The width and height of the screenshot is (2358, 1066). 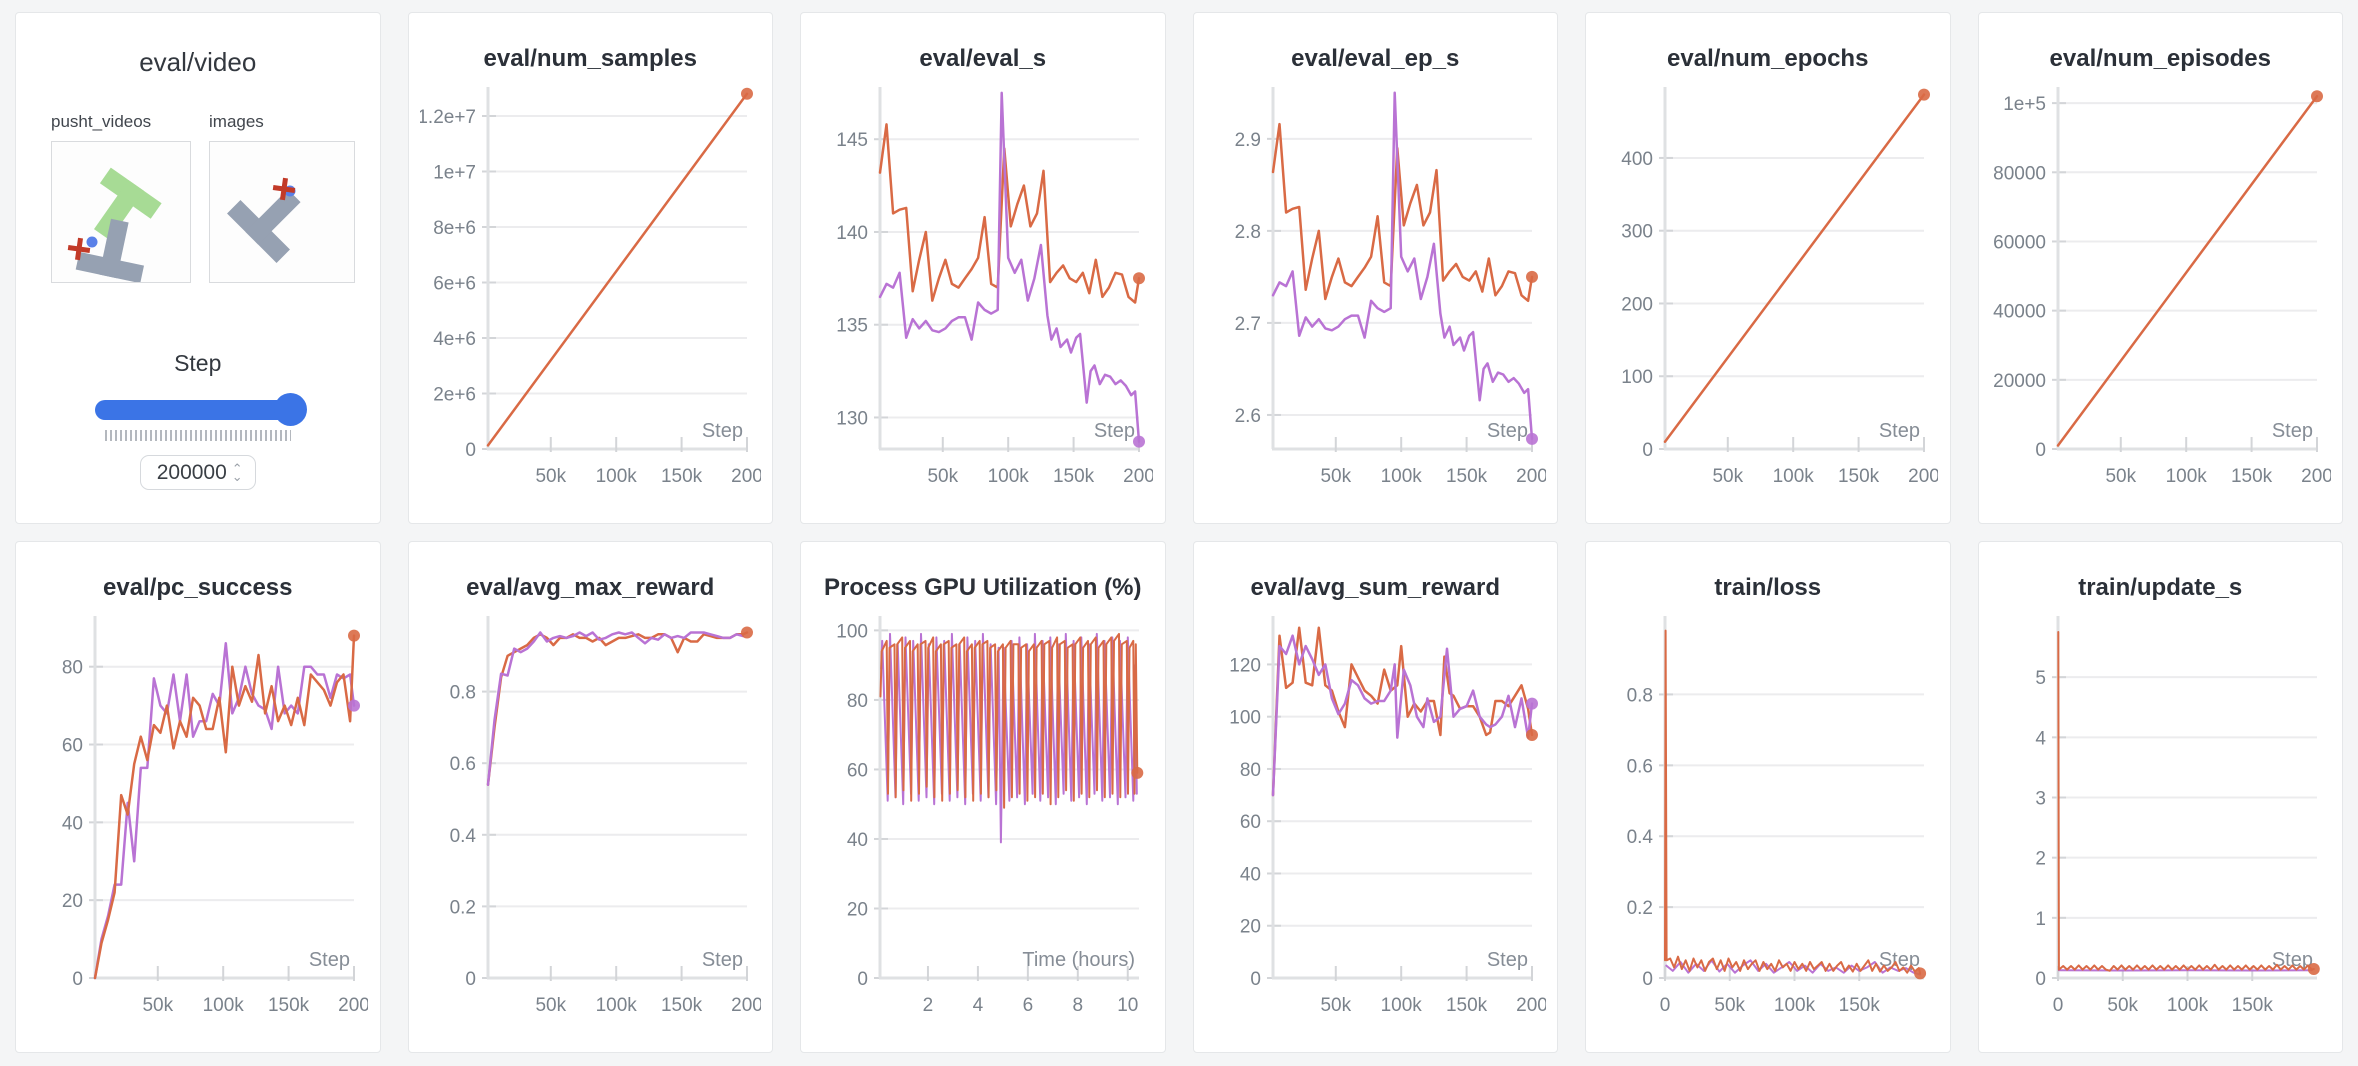 What do you see at coordinates (92, 242) in the screenshot?
I see `agent-dot` at bounding box center [92, 242].